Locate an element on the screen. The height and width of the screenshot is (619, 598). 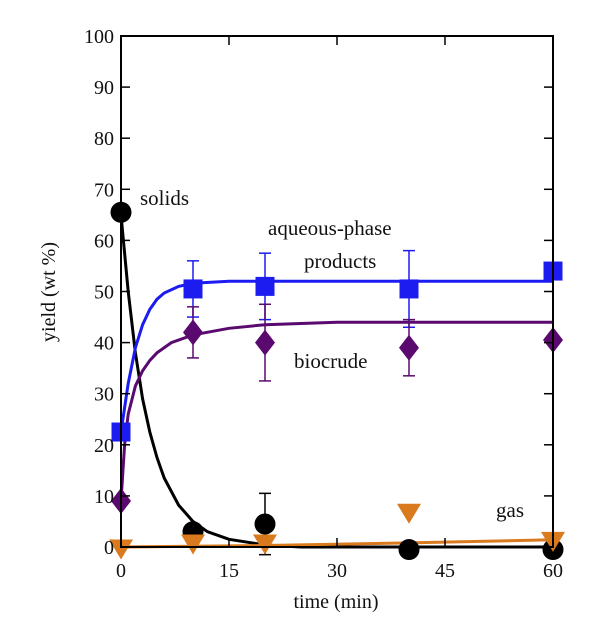
annotation-gas: gas is located at coordinates (510, 510).